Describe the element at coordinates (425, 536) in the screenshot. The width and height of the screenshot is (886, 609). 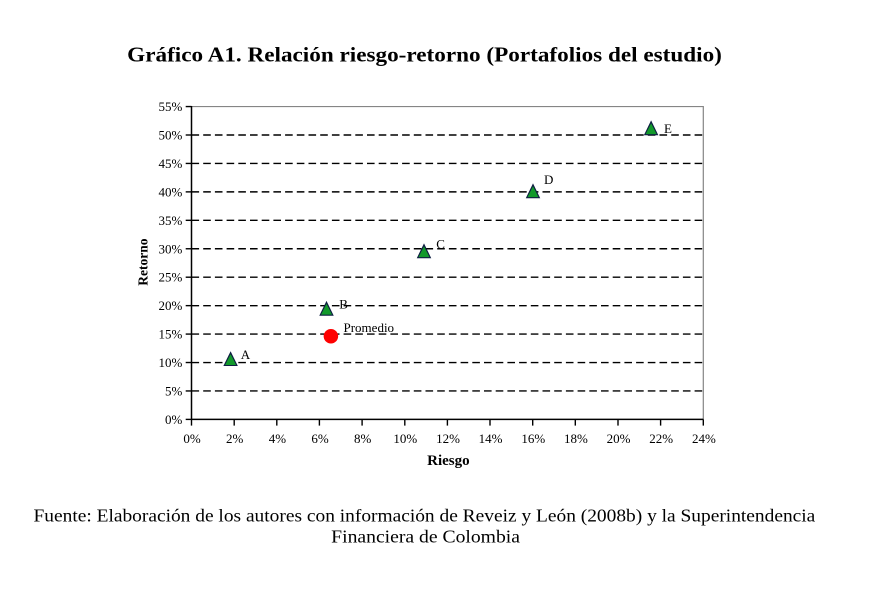
I see `svg-text: Financiera de Colombia` at that location.